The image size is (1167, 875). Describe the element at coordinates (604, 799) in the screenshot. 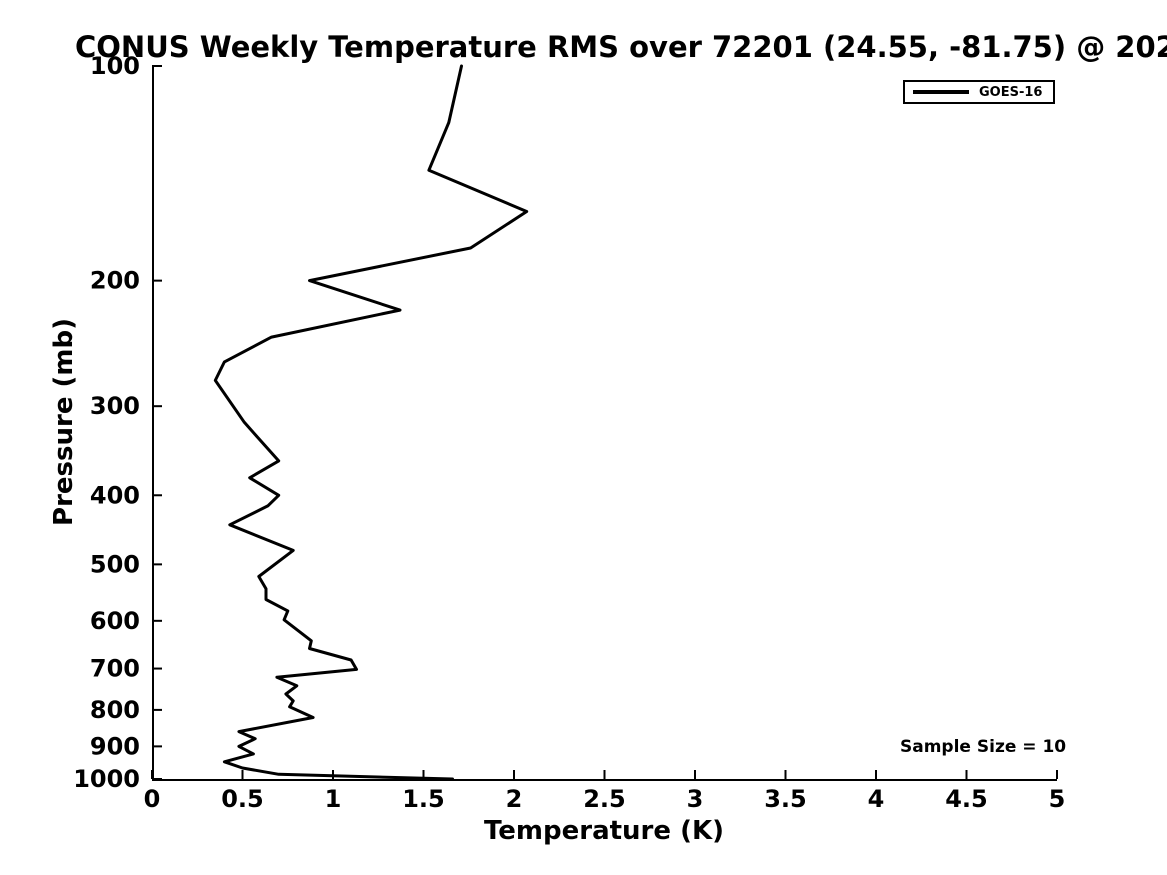

I see `x-tick-label-2.5: 2.5` at that location.